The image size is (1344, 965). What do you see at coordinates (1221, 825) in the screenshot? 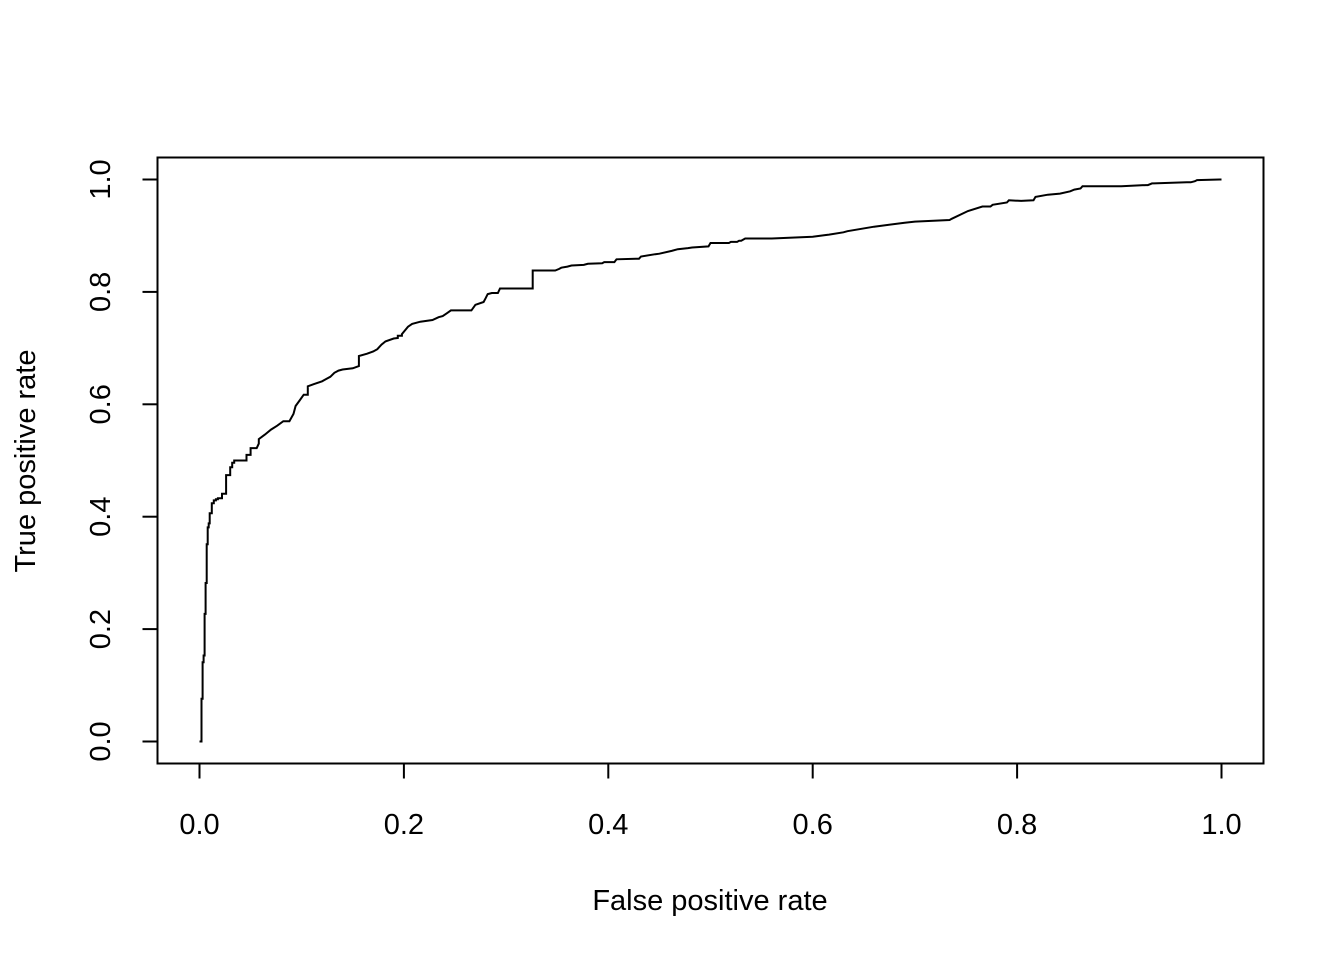
I see `x-tick-label: 1.0` at bounding box center [1221, 825].